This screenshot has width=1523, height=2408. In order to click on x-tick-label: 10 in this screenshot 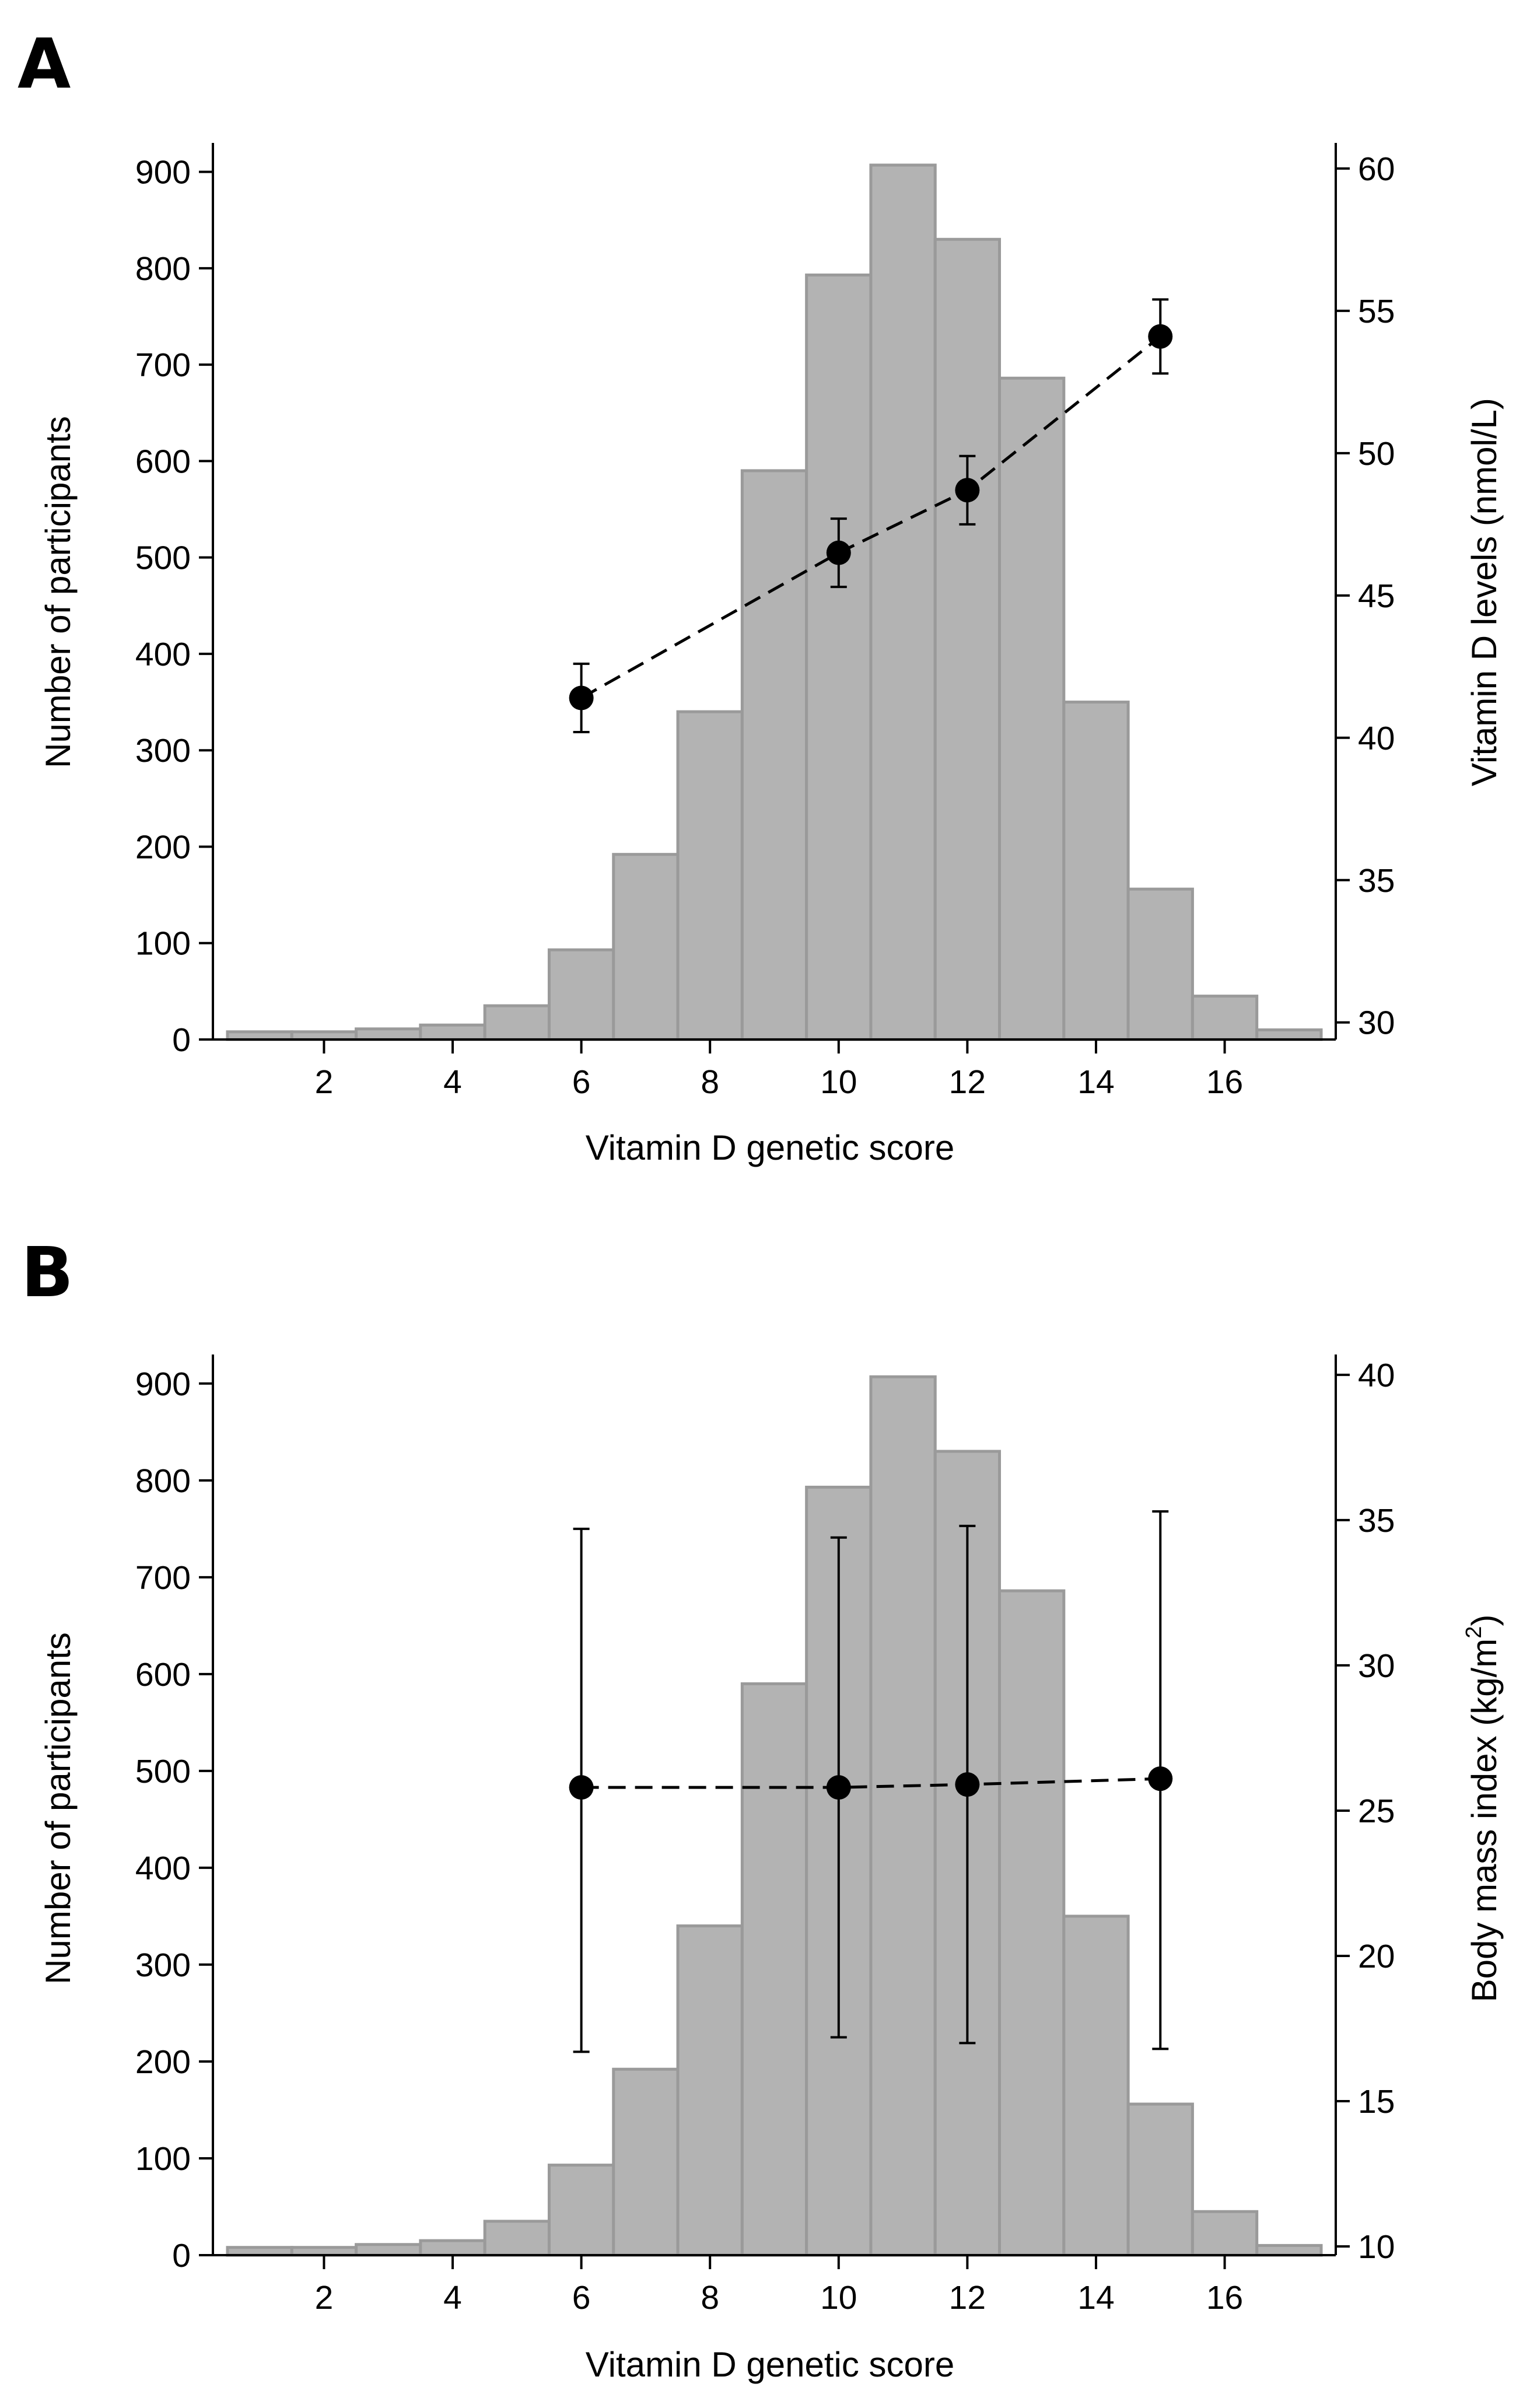, I will do `click(838, 2297)`.